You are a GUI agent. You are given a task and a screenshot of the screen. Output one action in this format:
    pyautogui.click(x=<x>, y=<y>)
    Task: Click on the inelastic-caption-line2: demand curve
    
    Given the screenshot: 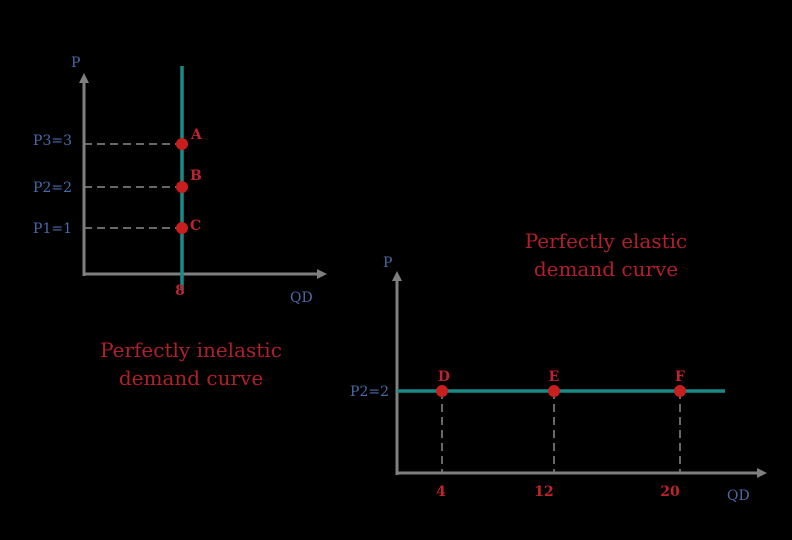 What is the action you would take?
    pyautogui.click(x=191, y=378)
    